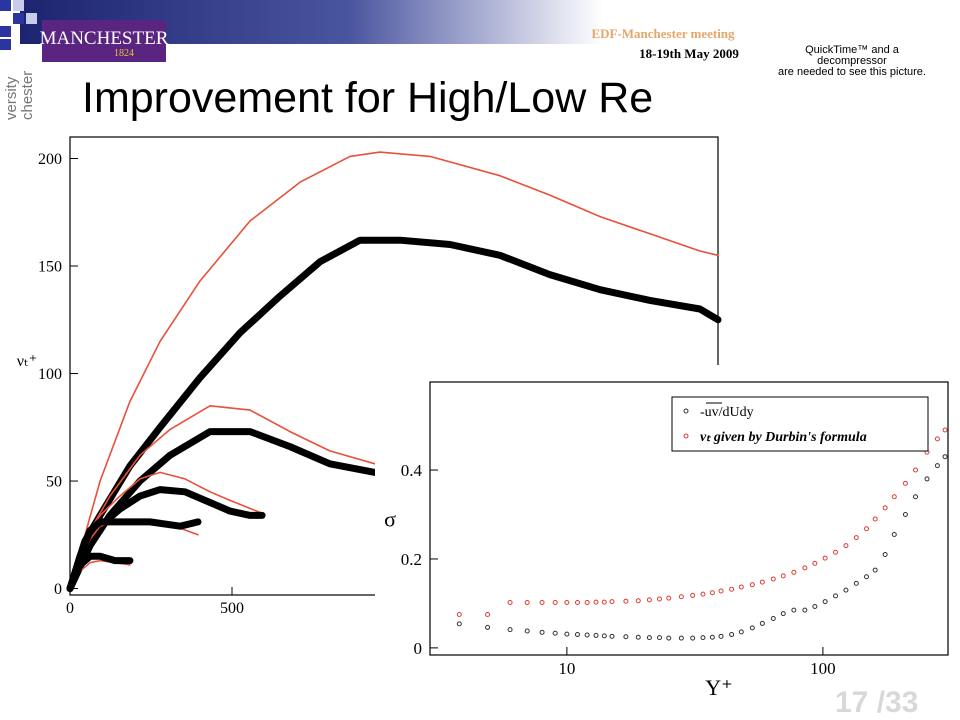  What do you see at coordinates (490, 22) in the screenshot?
I see `header-bar` at bounding box center [490, 22].